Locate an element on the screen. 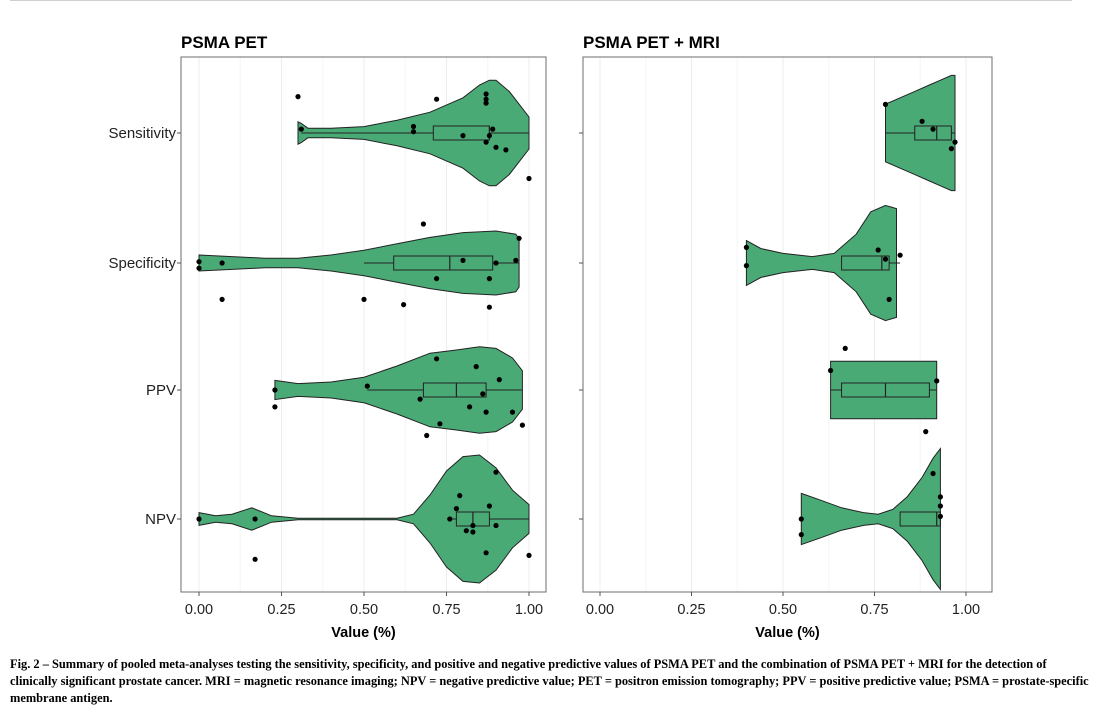  y-tick-label: NPV is located at coordinates (160, 519).